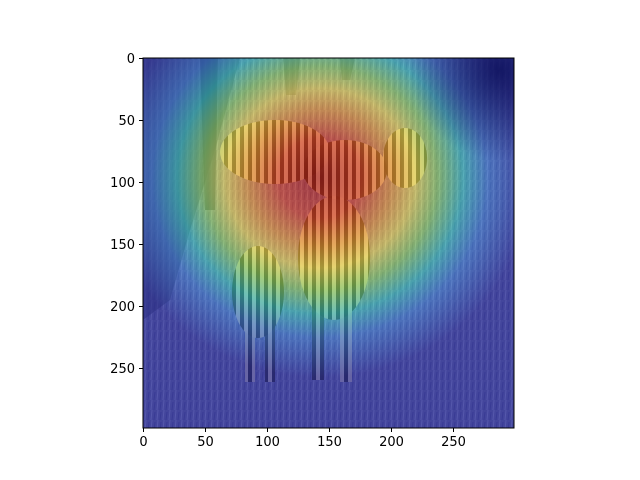  Describe the element at coordinates (267, 442) in the screenshot. I see `x-tick-label: 100` at that location.